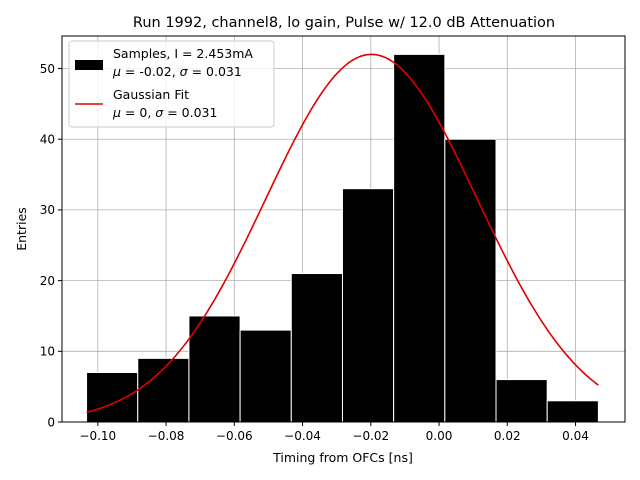 The height and width of the screenshot is (480, 640). I want to click on x-tick-label: 0.04, so click(575, 436).